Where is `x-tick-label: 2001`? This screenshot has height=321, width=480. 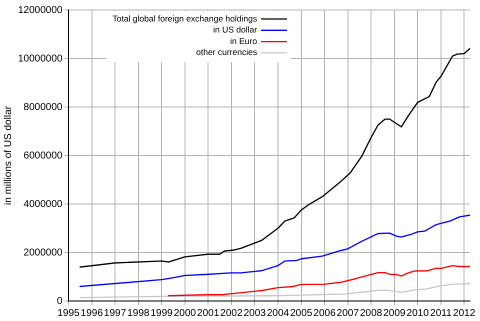 x-tick-label: 2001 is located at coordinates (208, 313).